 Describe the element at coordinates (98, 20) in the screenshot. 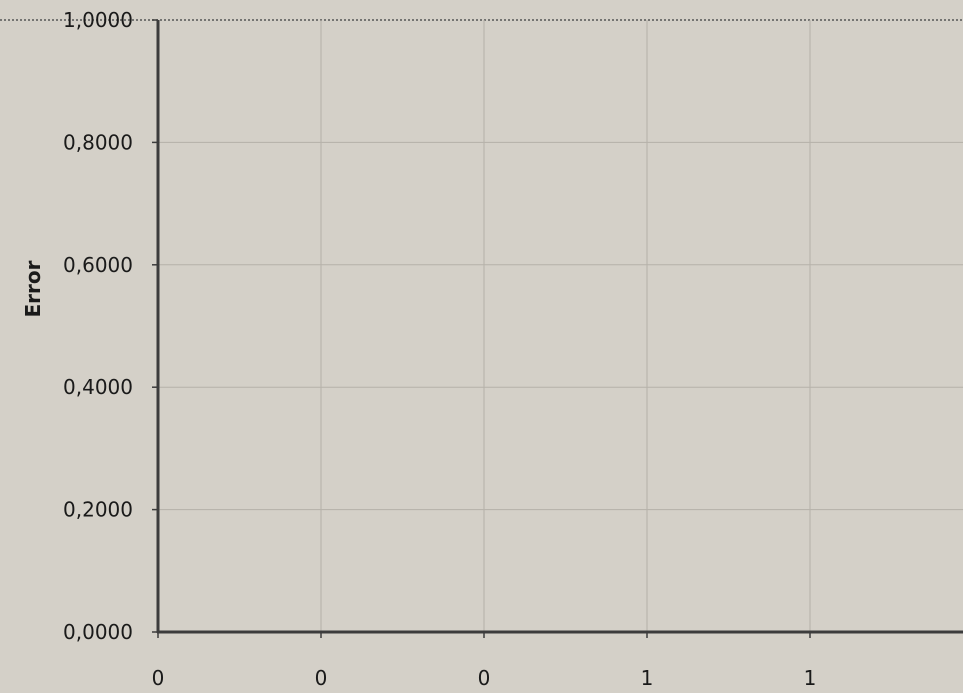

I see `y-tick-label: 1,0000` at that location.